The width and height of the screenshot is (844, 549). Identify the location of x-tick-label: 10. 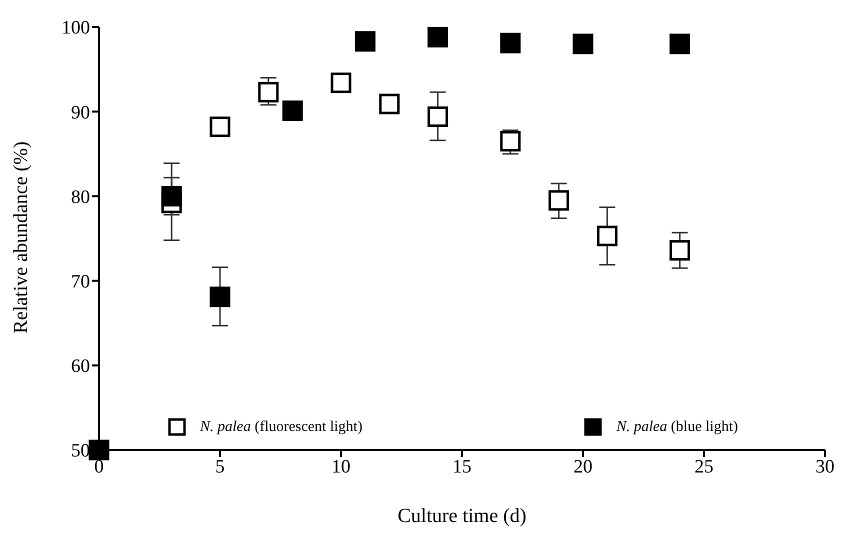
(341, 467).